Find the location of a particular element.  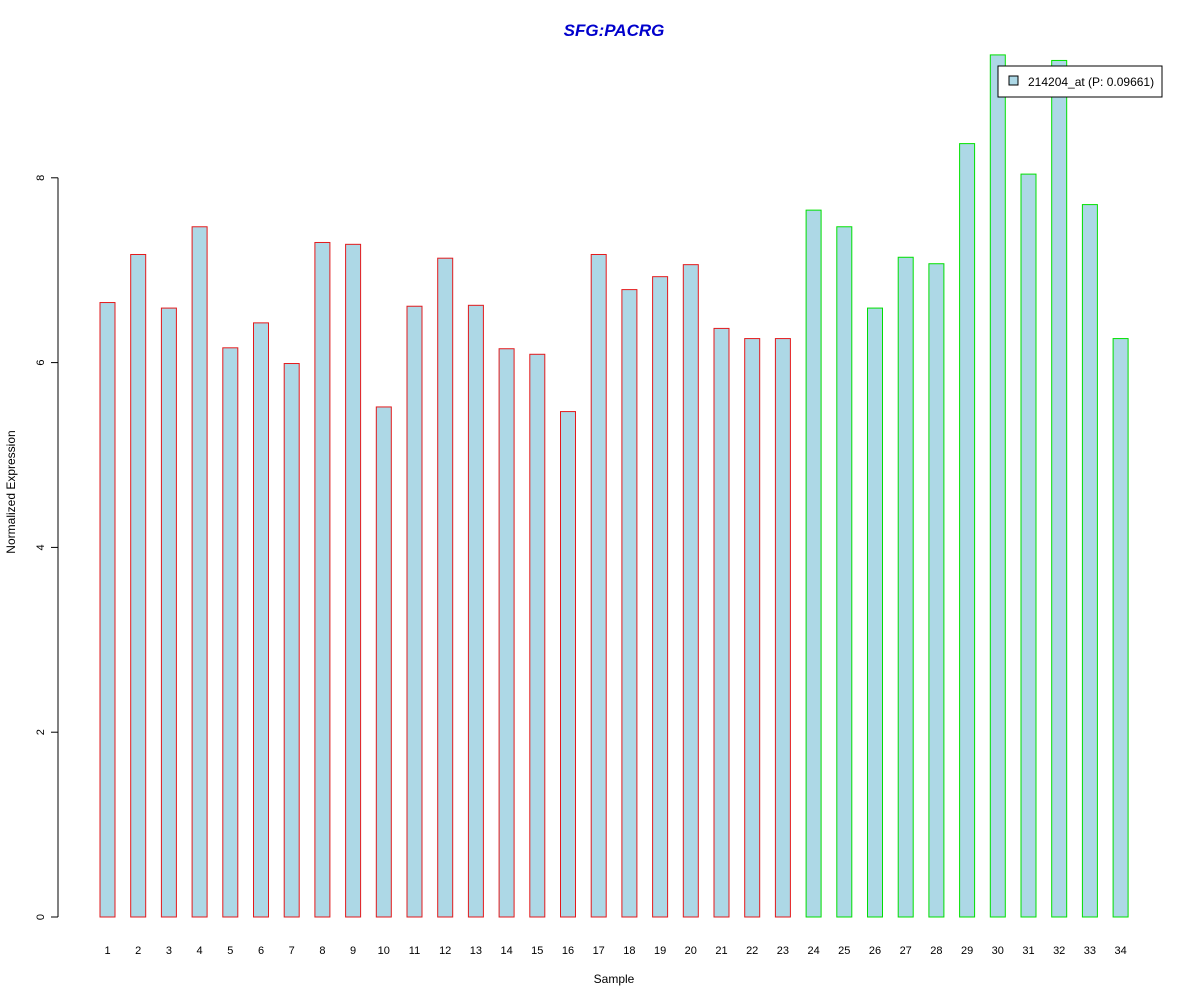

x-tick-label: 10 is located at coordinates (384, 951).